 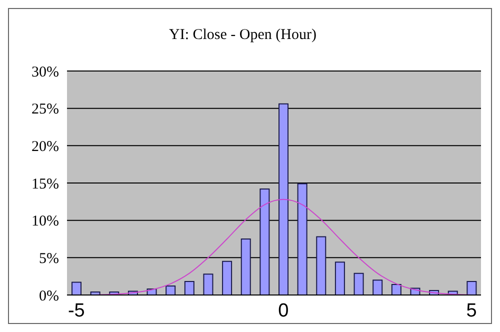 What do you see at coordinates (45, 72) in the screenshot?
I see `y-tick-label: 30%` at bounding box center [45, 72].